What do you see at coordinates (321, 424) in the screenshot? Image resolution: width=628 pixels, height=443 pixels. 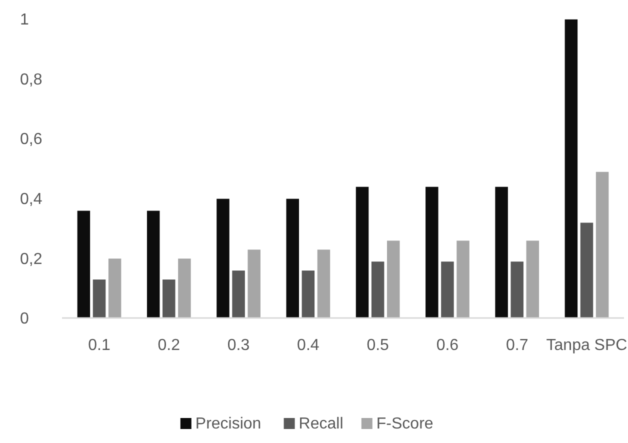 I see `legend-label: Recall` at bounding box center [321, 424].